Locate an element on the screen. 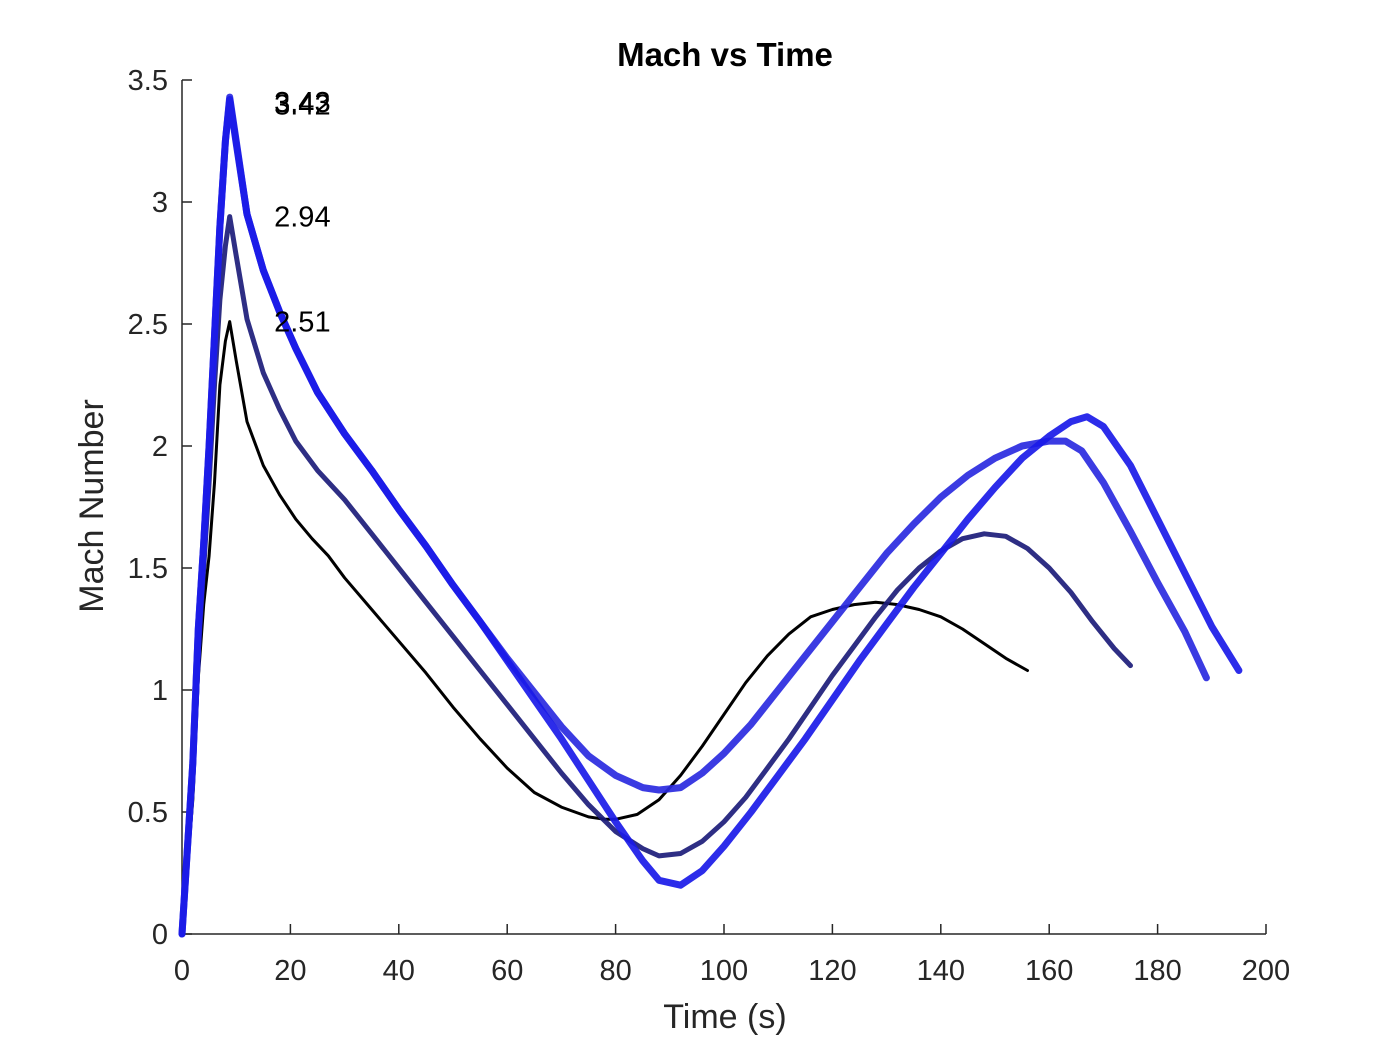 The height and width of the screenshot is (1055, 1400). x-tick-label: 140 is located at coordinates (941, 971).